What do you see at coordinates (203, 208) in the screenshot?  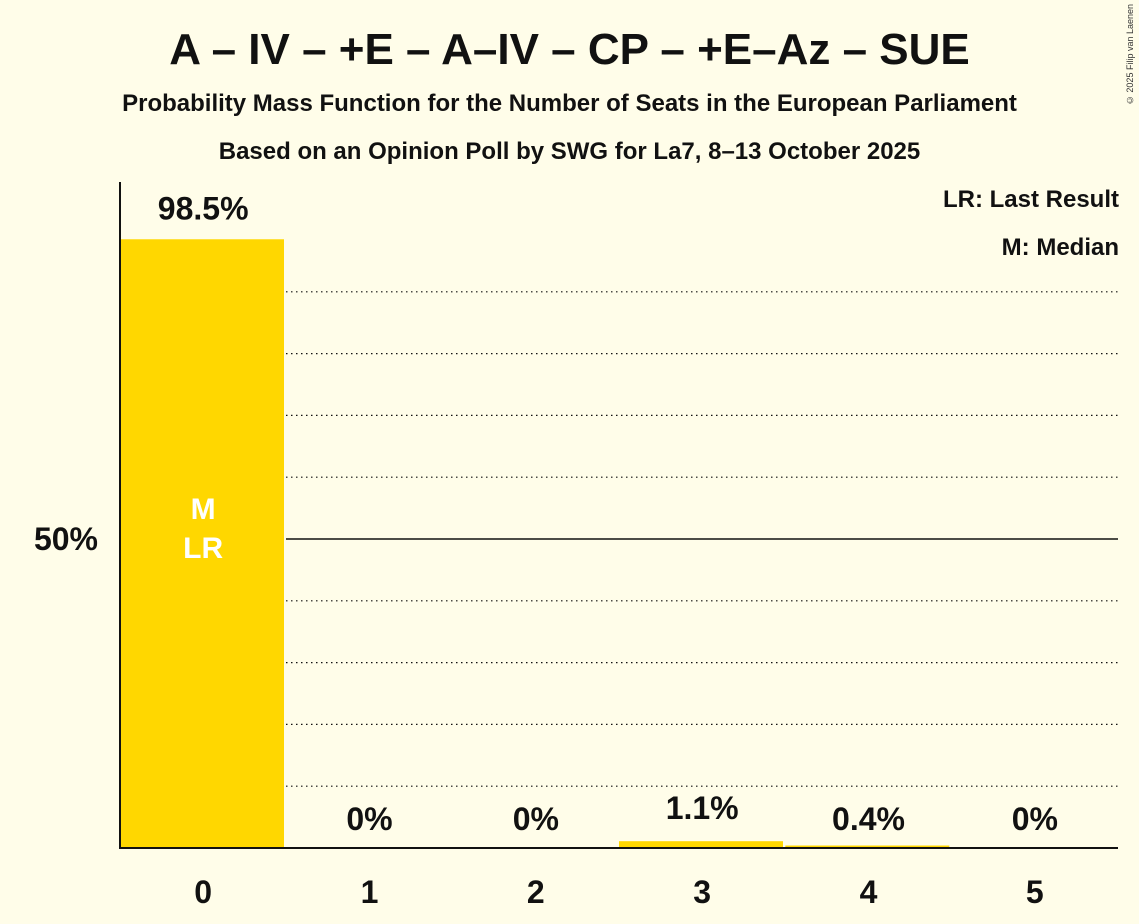 I see `value-label-0: 98.5%` at bounding box center [203, 208].